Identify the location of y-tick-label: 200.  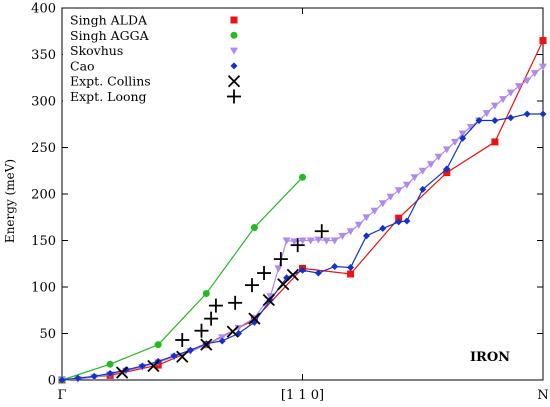
(43, 195).